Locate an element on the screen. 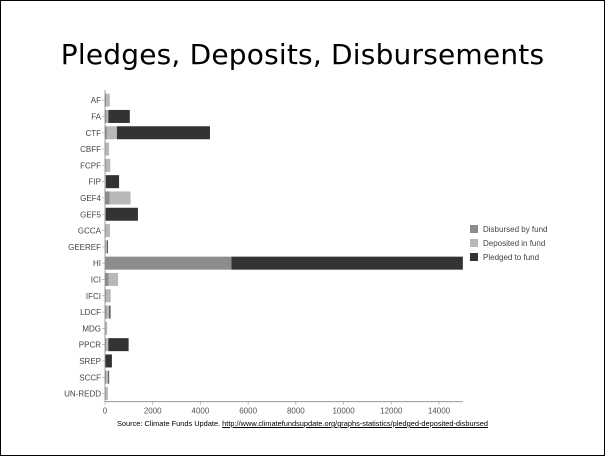 Image resolution: width=605 pixels, height=456 pixels. bar-fip-deposited-in-fund is located at coordinates (106, 182).